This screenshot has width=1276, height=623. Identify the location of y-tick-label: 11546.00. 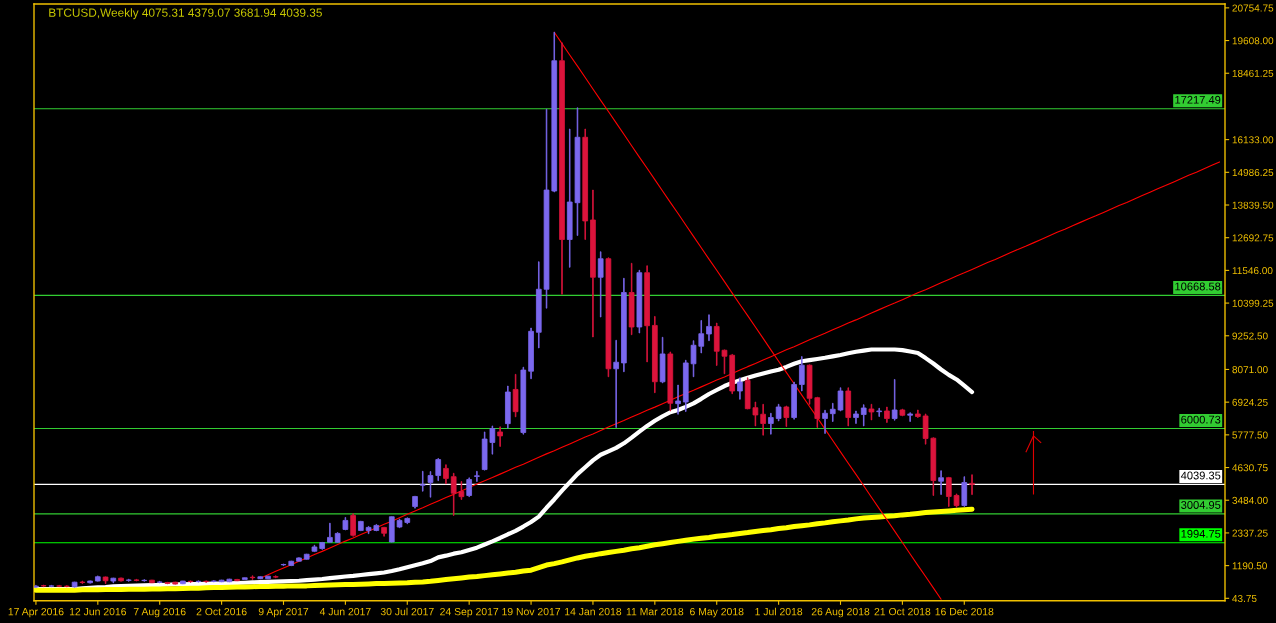
(1252, 271).